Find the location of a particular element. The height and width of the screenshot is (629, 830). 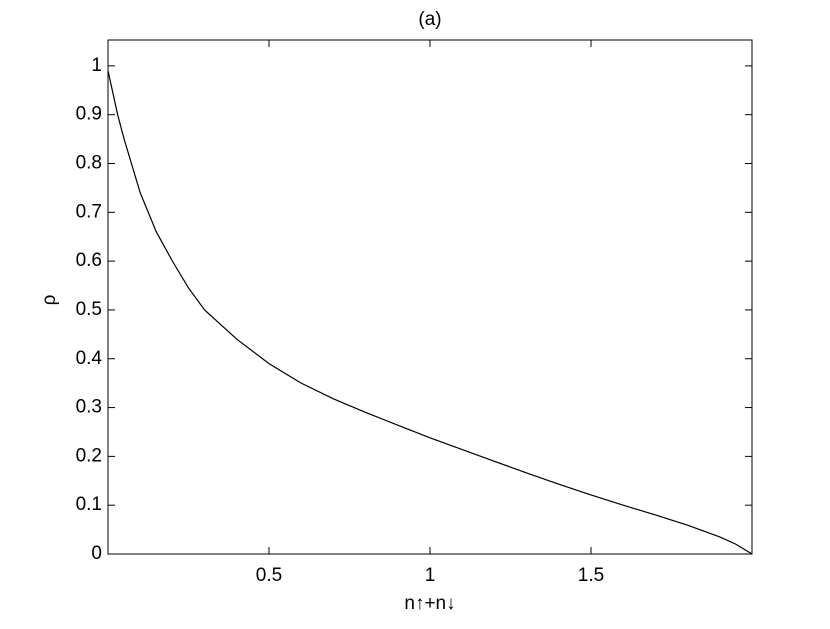

x-tick-label: 1.5 is located at coordinates (591, 575).